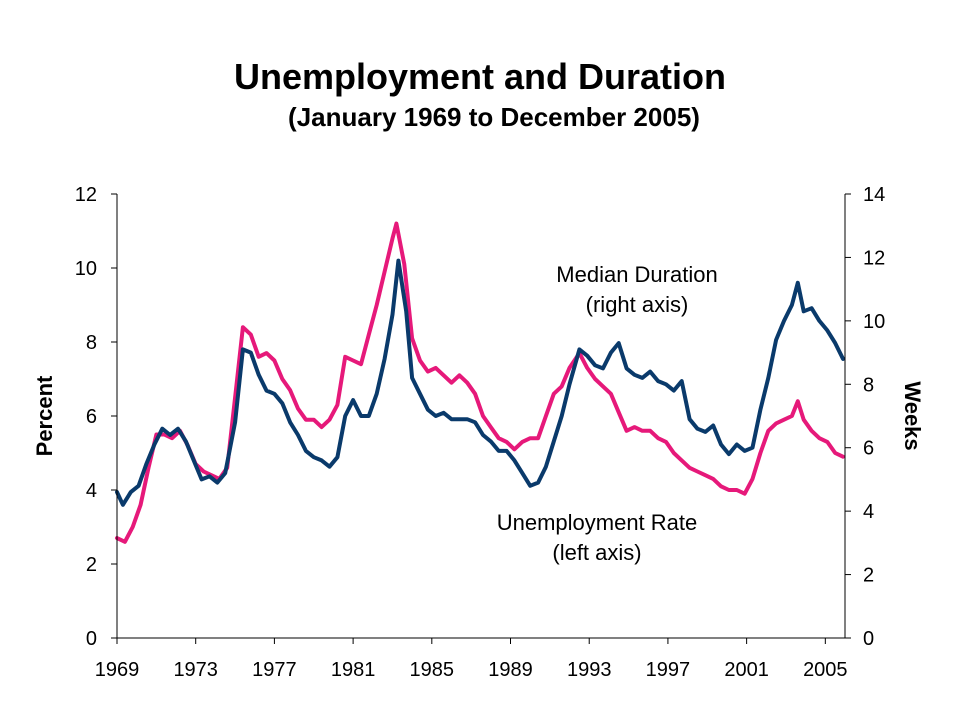  I want to click on chart-subtitle: (January 1969 to December 2005), so click(494, 117).